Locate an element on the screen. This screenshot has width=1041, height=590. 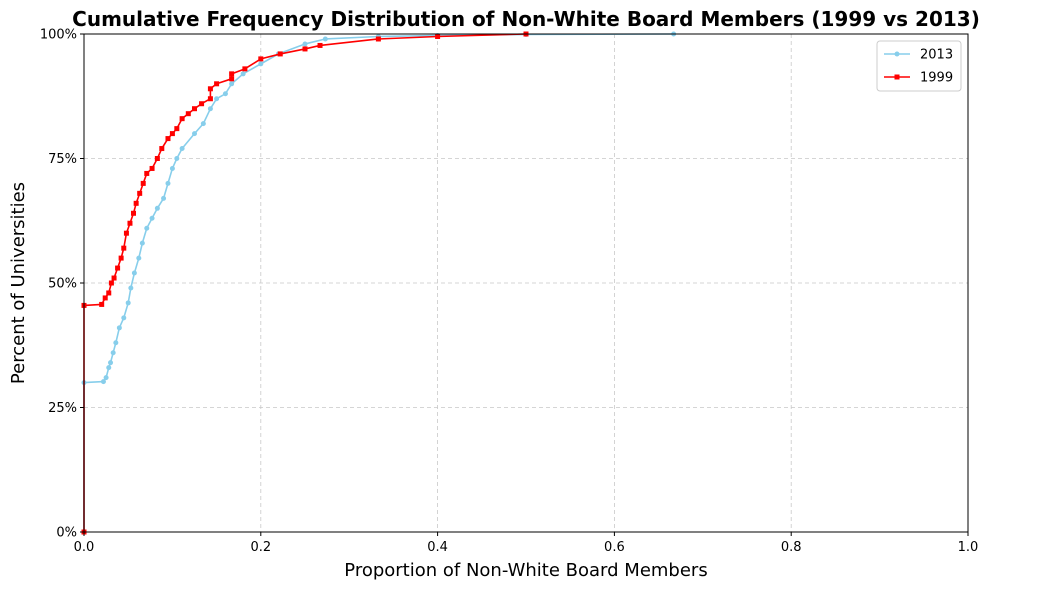
y-axis-label: Percent of Universities is located at coordinates (18, 283).